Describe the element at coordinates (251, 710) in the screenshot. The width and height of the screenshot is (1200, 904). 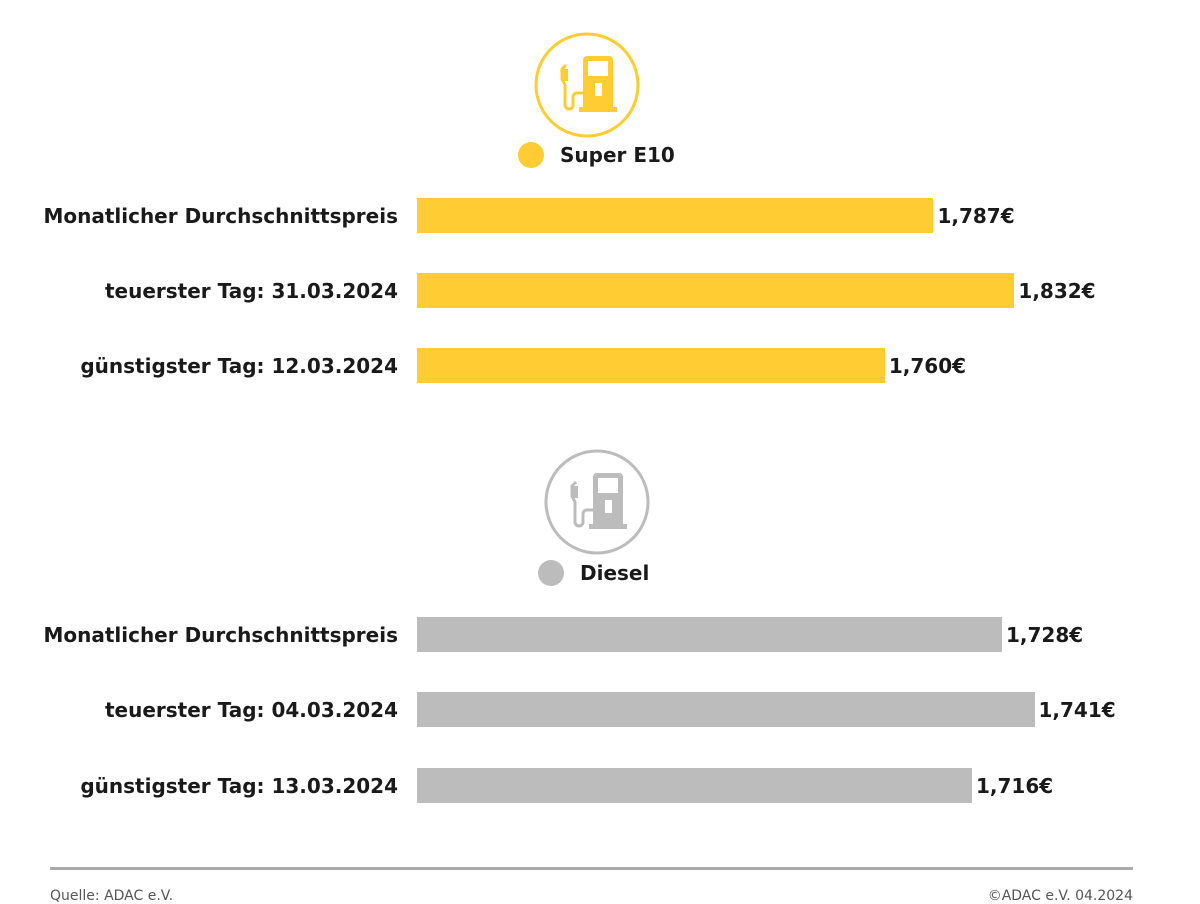
I see `category-label: teuerster Tag: 04.03.2024` at that location.